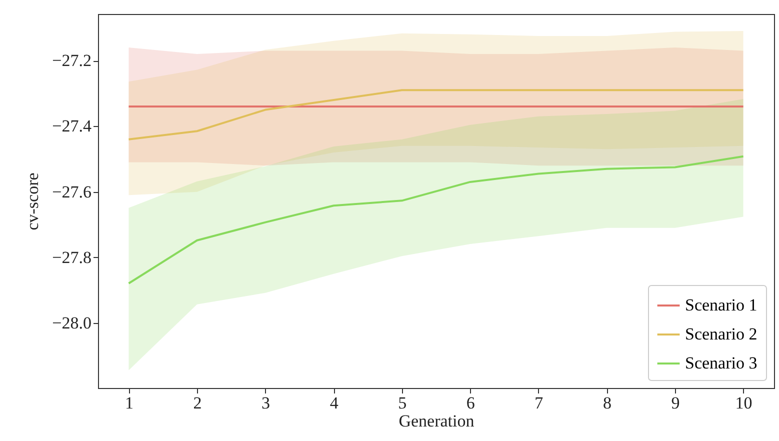  I want to click on x-tick-label: 1, so click(129, 403).